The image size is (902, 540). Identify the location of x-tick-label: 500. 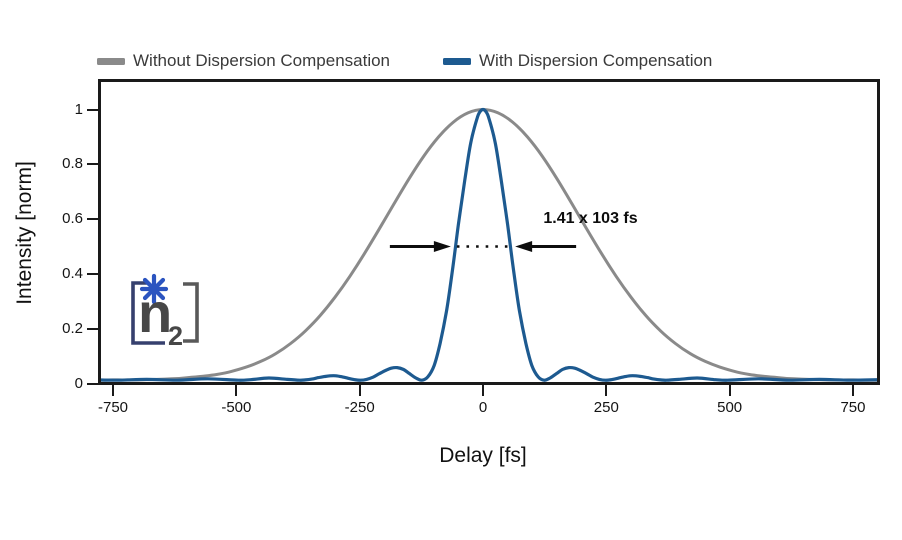
(730, 407).